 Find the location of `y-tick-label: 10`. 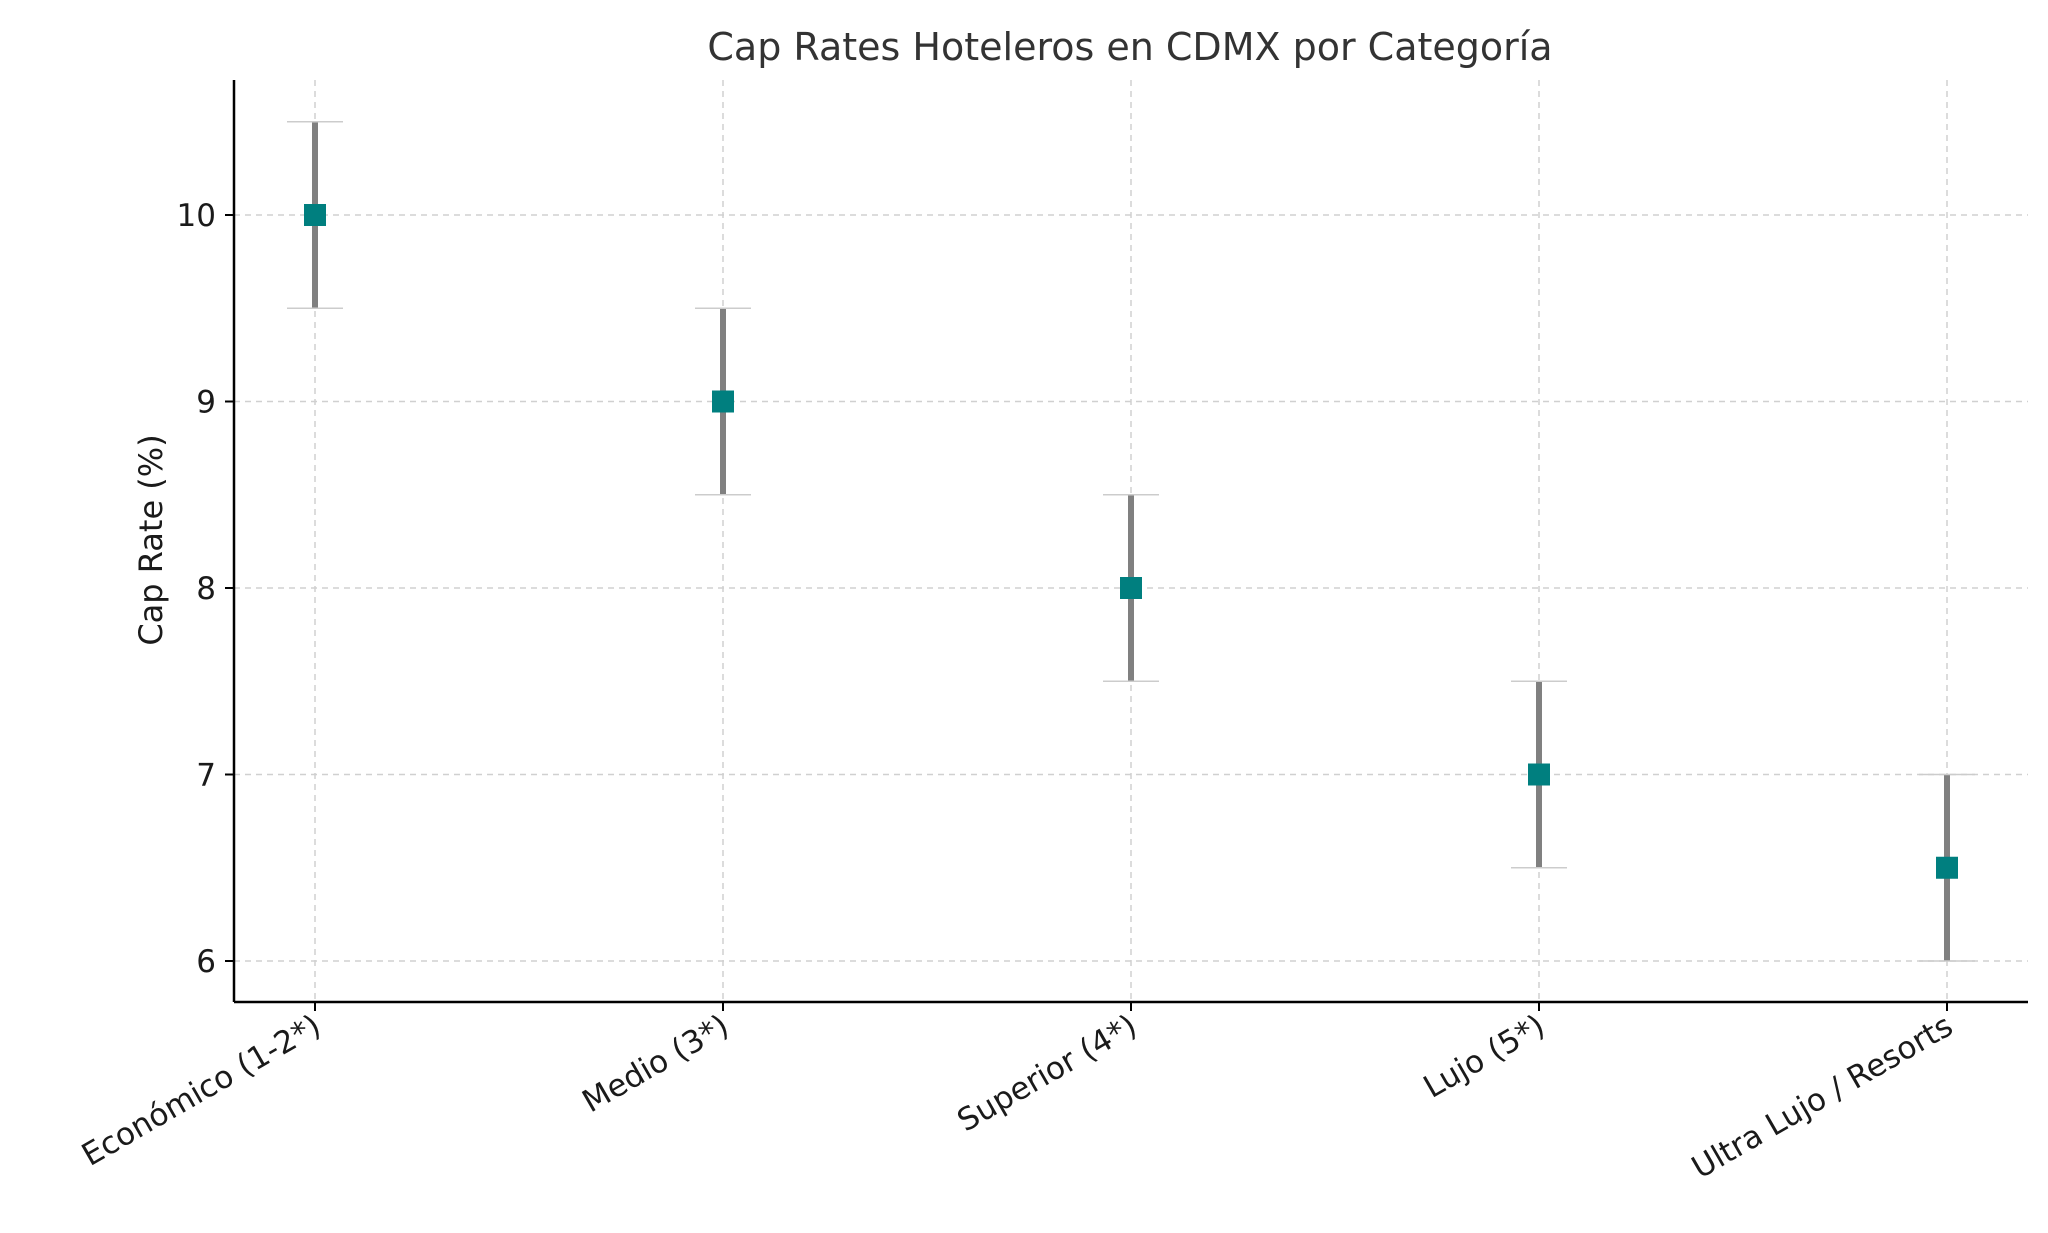

y-tick-label: 10 is located at coordinates (196, 216).